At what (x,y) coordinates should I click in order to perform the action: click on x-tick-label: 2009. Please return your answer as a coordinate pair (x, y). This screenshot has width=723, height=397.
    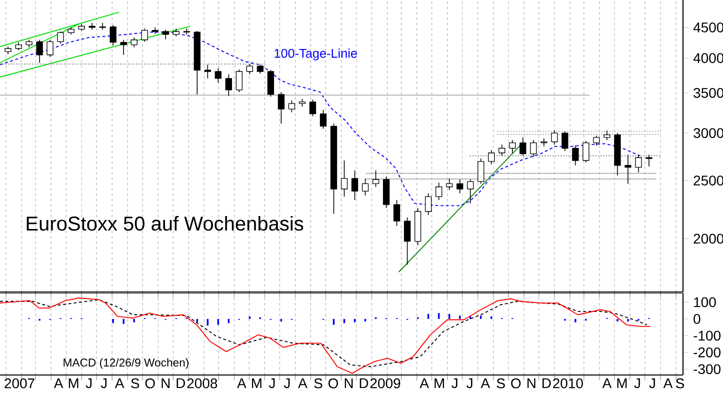
    Looking at the image, I should click on (385, 383).